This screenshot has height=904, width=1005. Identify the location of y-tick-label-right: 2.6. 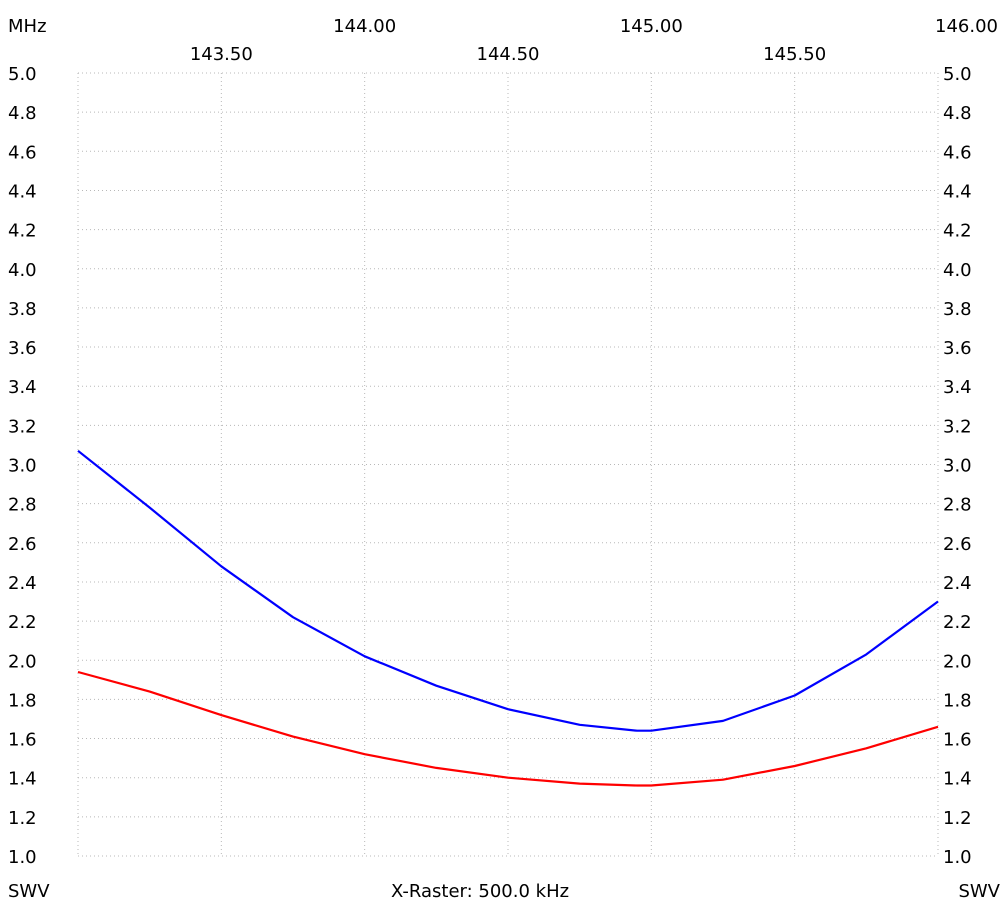
(957, 544).